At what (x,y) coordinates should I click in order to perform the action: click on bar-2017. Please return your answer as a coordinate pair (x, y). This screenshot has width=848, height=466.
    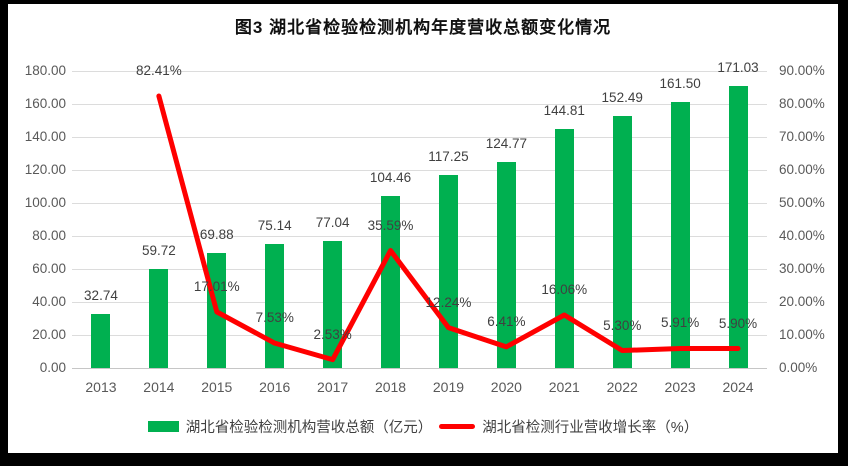
    Looking at the image, I should click on (333, 304).